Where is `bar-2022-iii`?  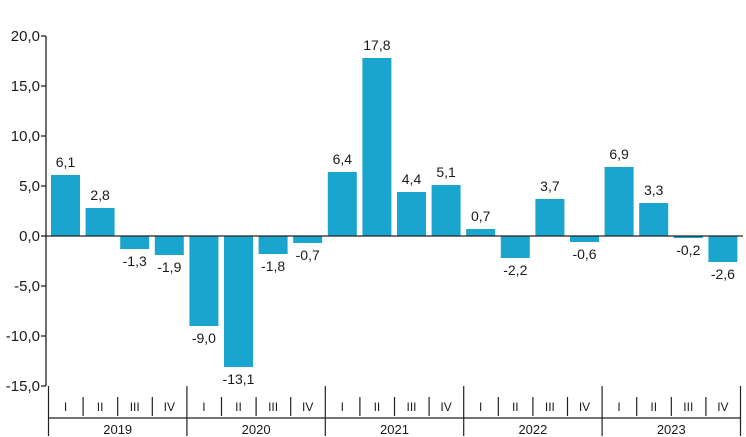 bar-2022-iii is located at coordinates (549, 217).